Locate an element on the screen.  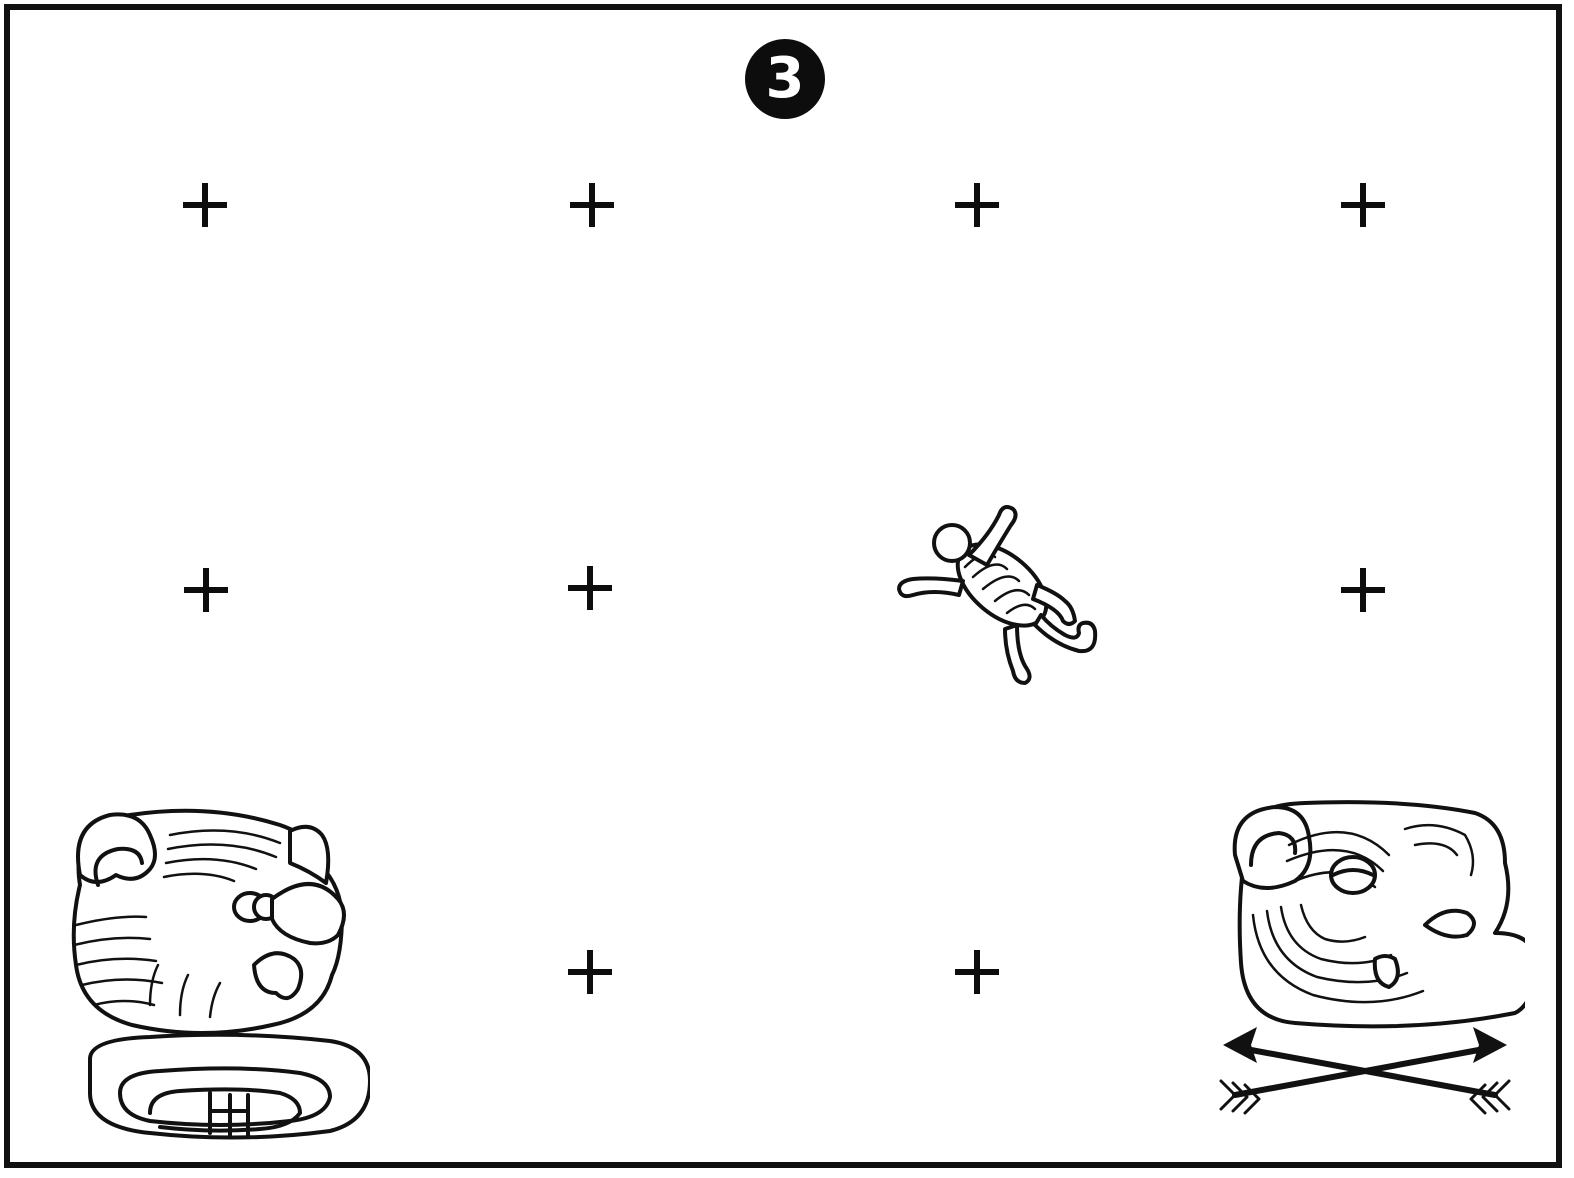
grid-cell-r1-c4 is located at coordinates (1363, 205).